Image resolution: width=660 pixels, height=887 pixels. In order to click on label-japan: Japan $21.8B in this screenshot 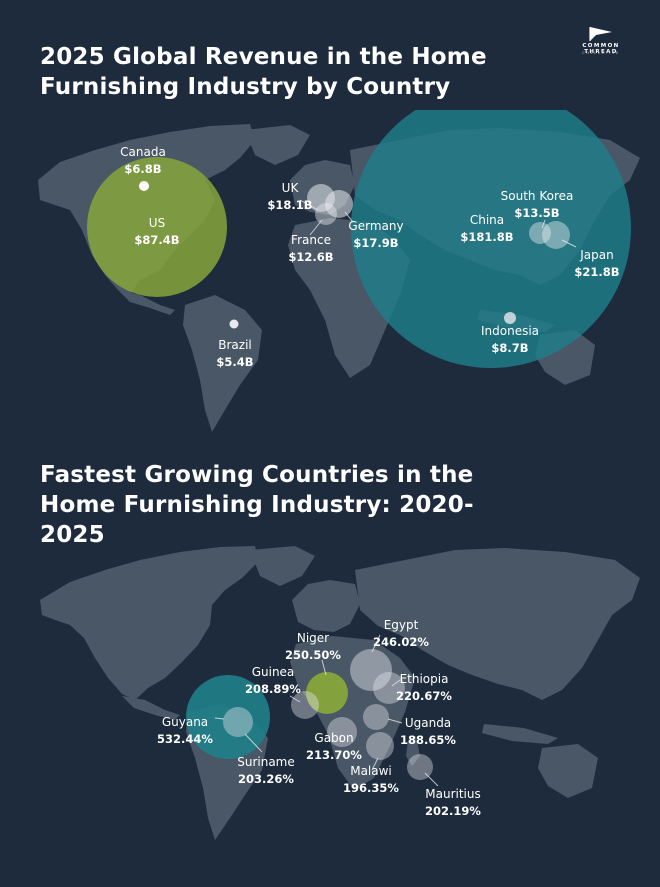, I will do `click(597, 264)`.